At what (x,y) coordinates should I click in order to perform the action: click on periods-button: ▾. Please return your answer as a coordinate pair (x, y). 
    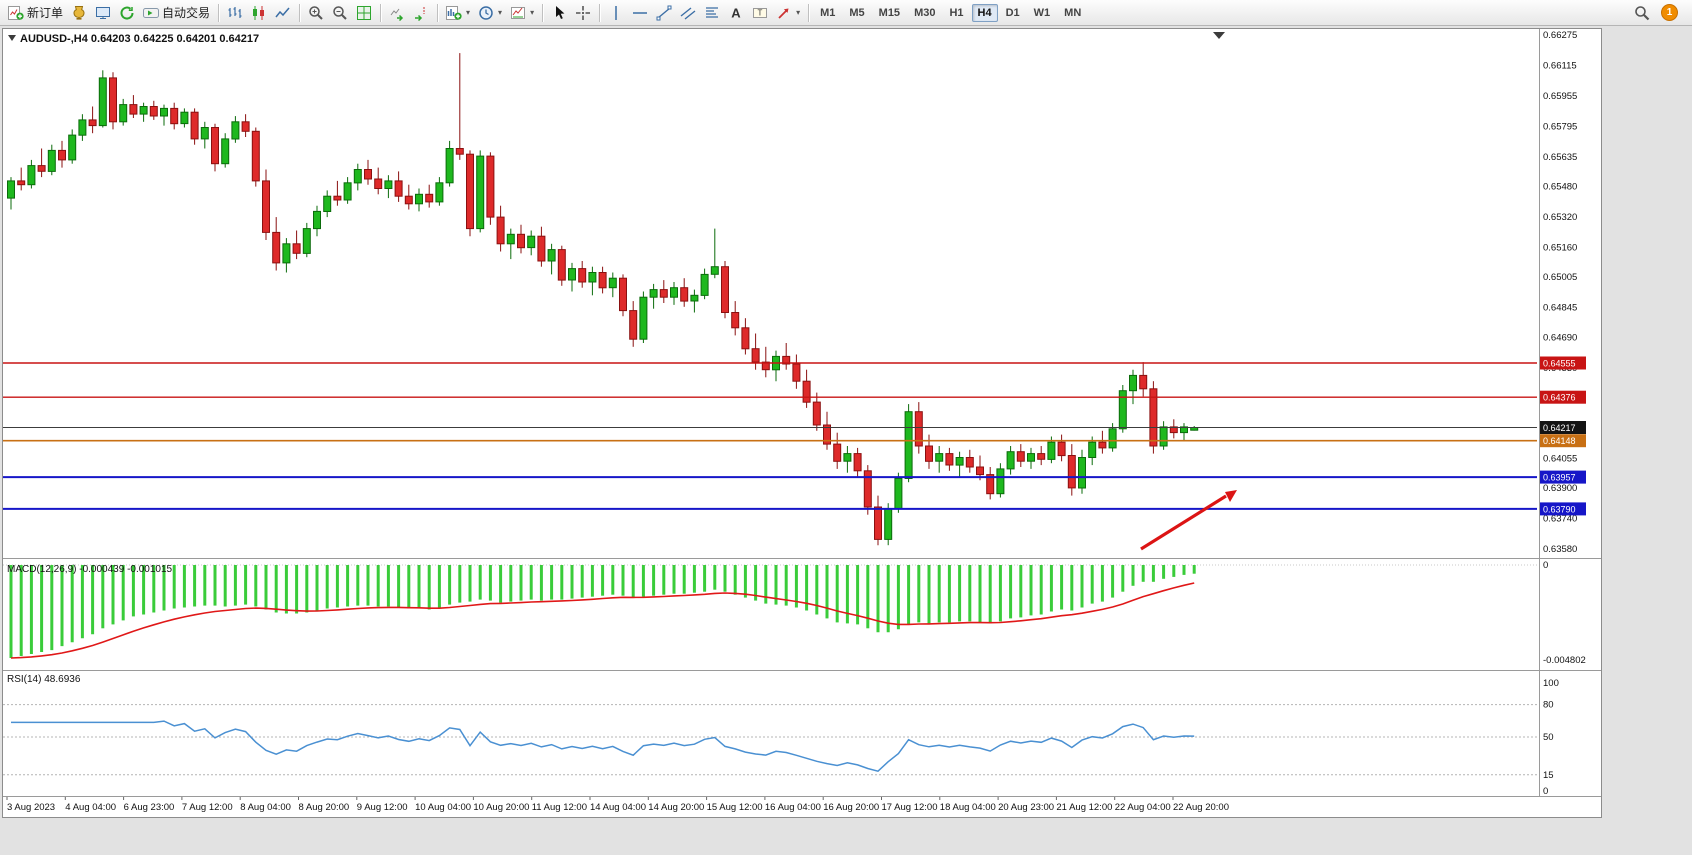
    Looking at the image, I should click on (490, 13).